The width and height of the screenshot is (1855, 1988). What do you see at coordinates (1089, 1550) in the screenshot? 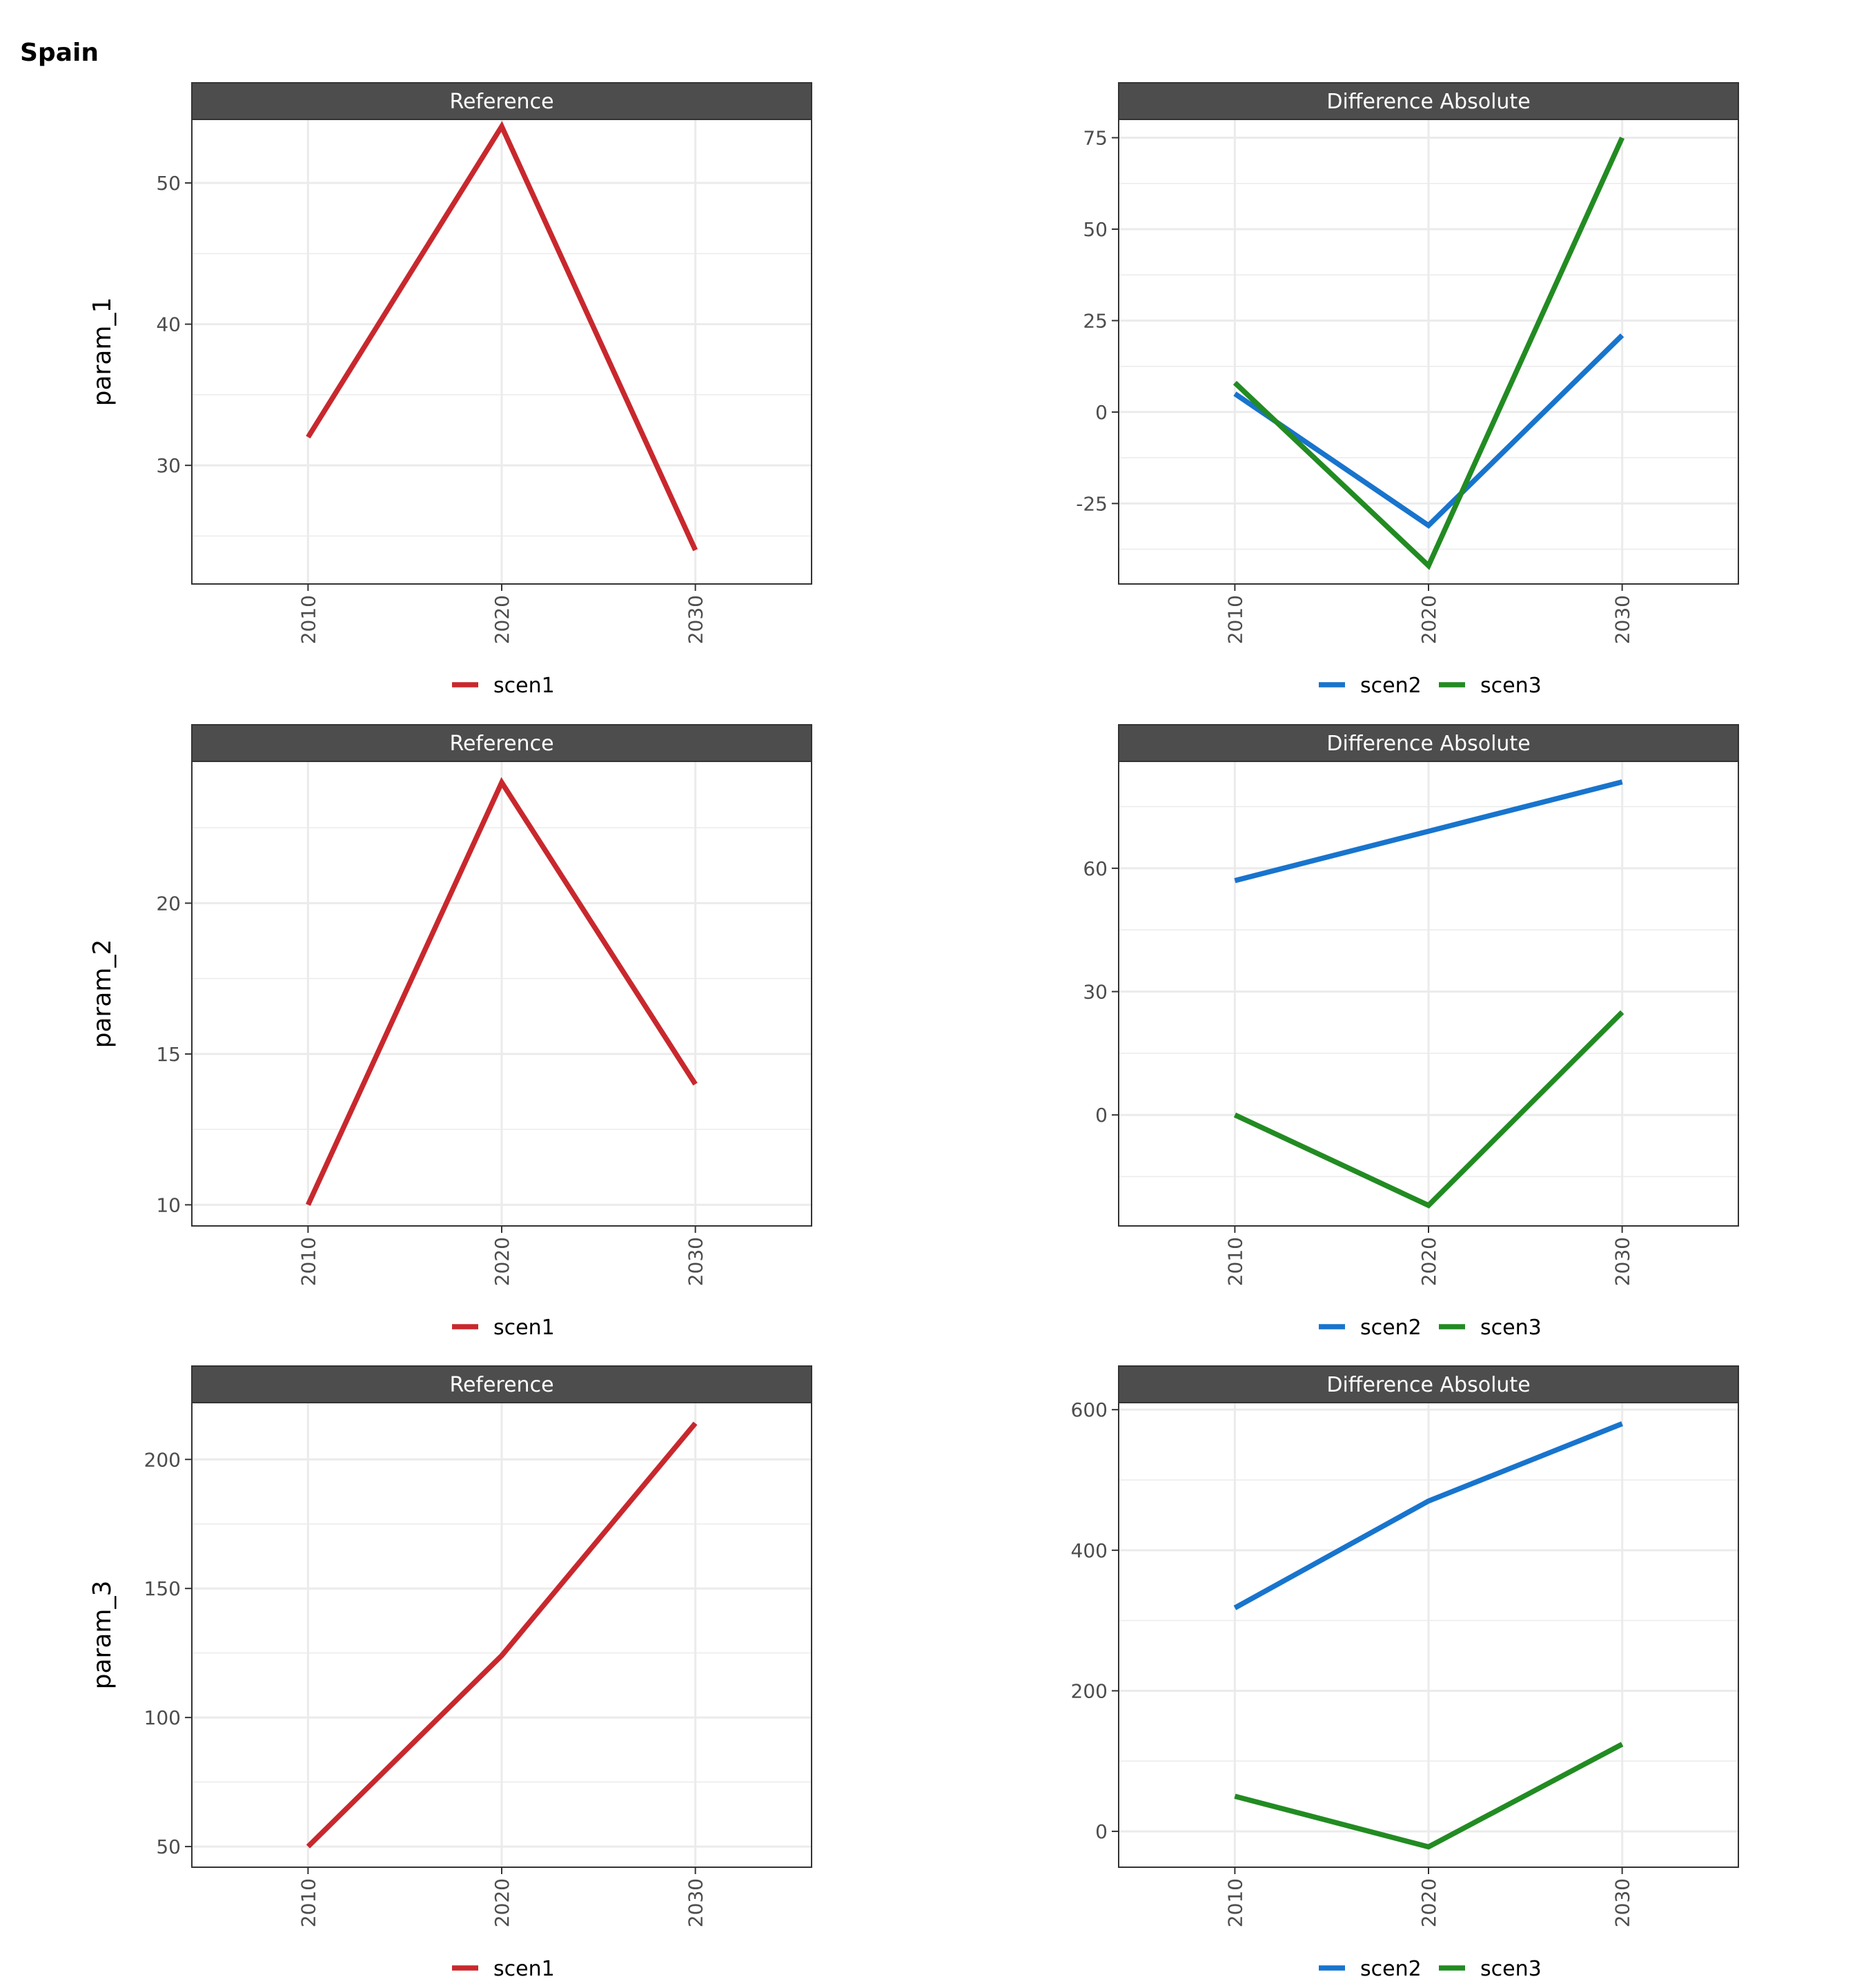
I see `y-tick-label: 400` at bounding box center [1089, 1550].